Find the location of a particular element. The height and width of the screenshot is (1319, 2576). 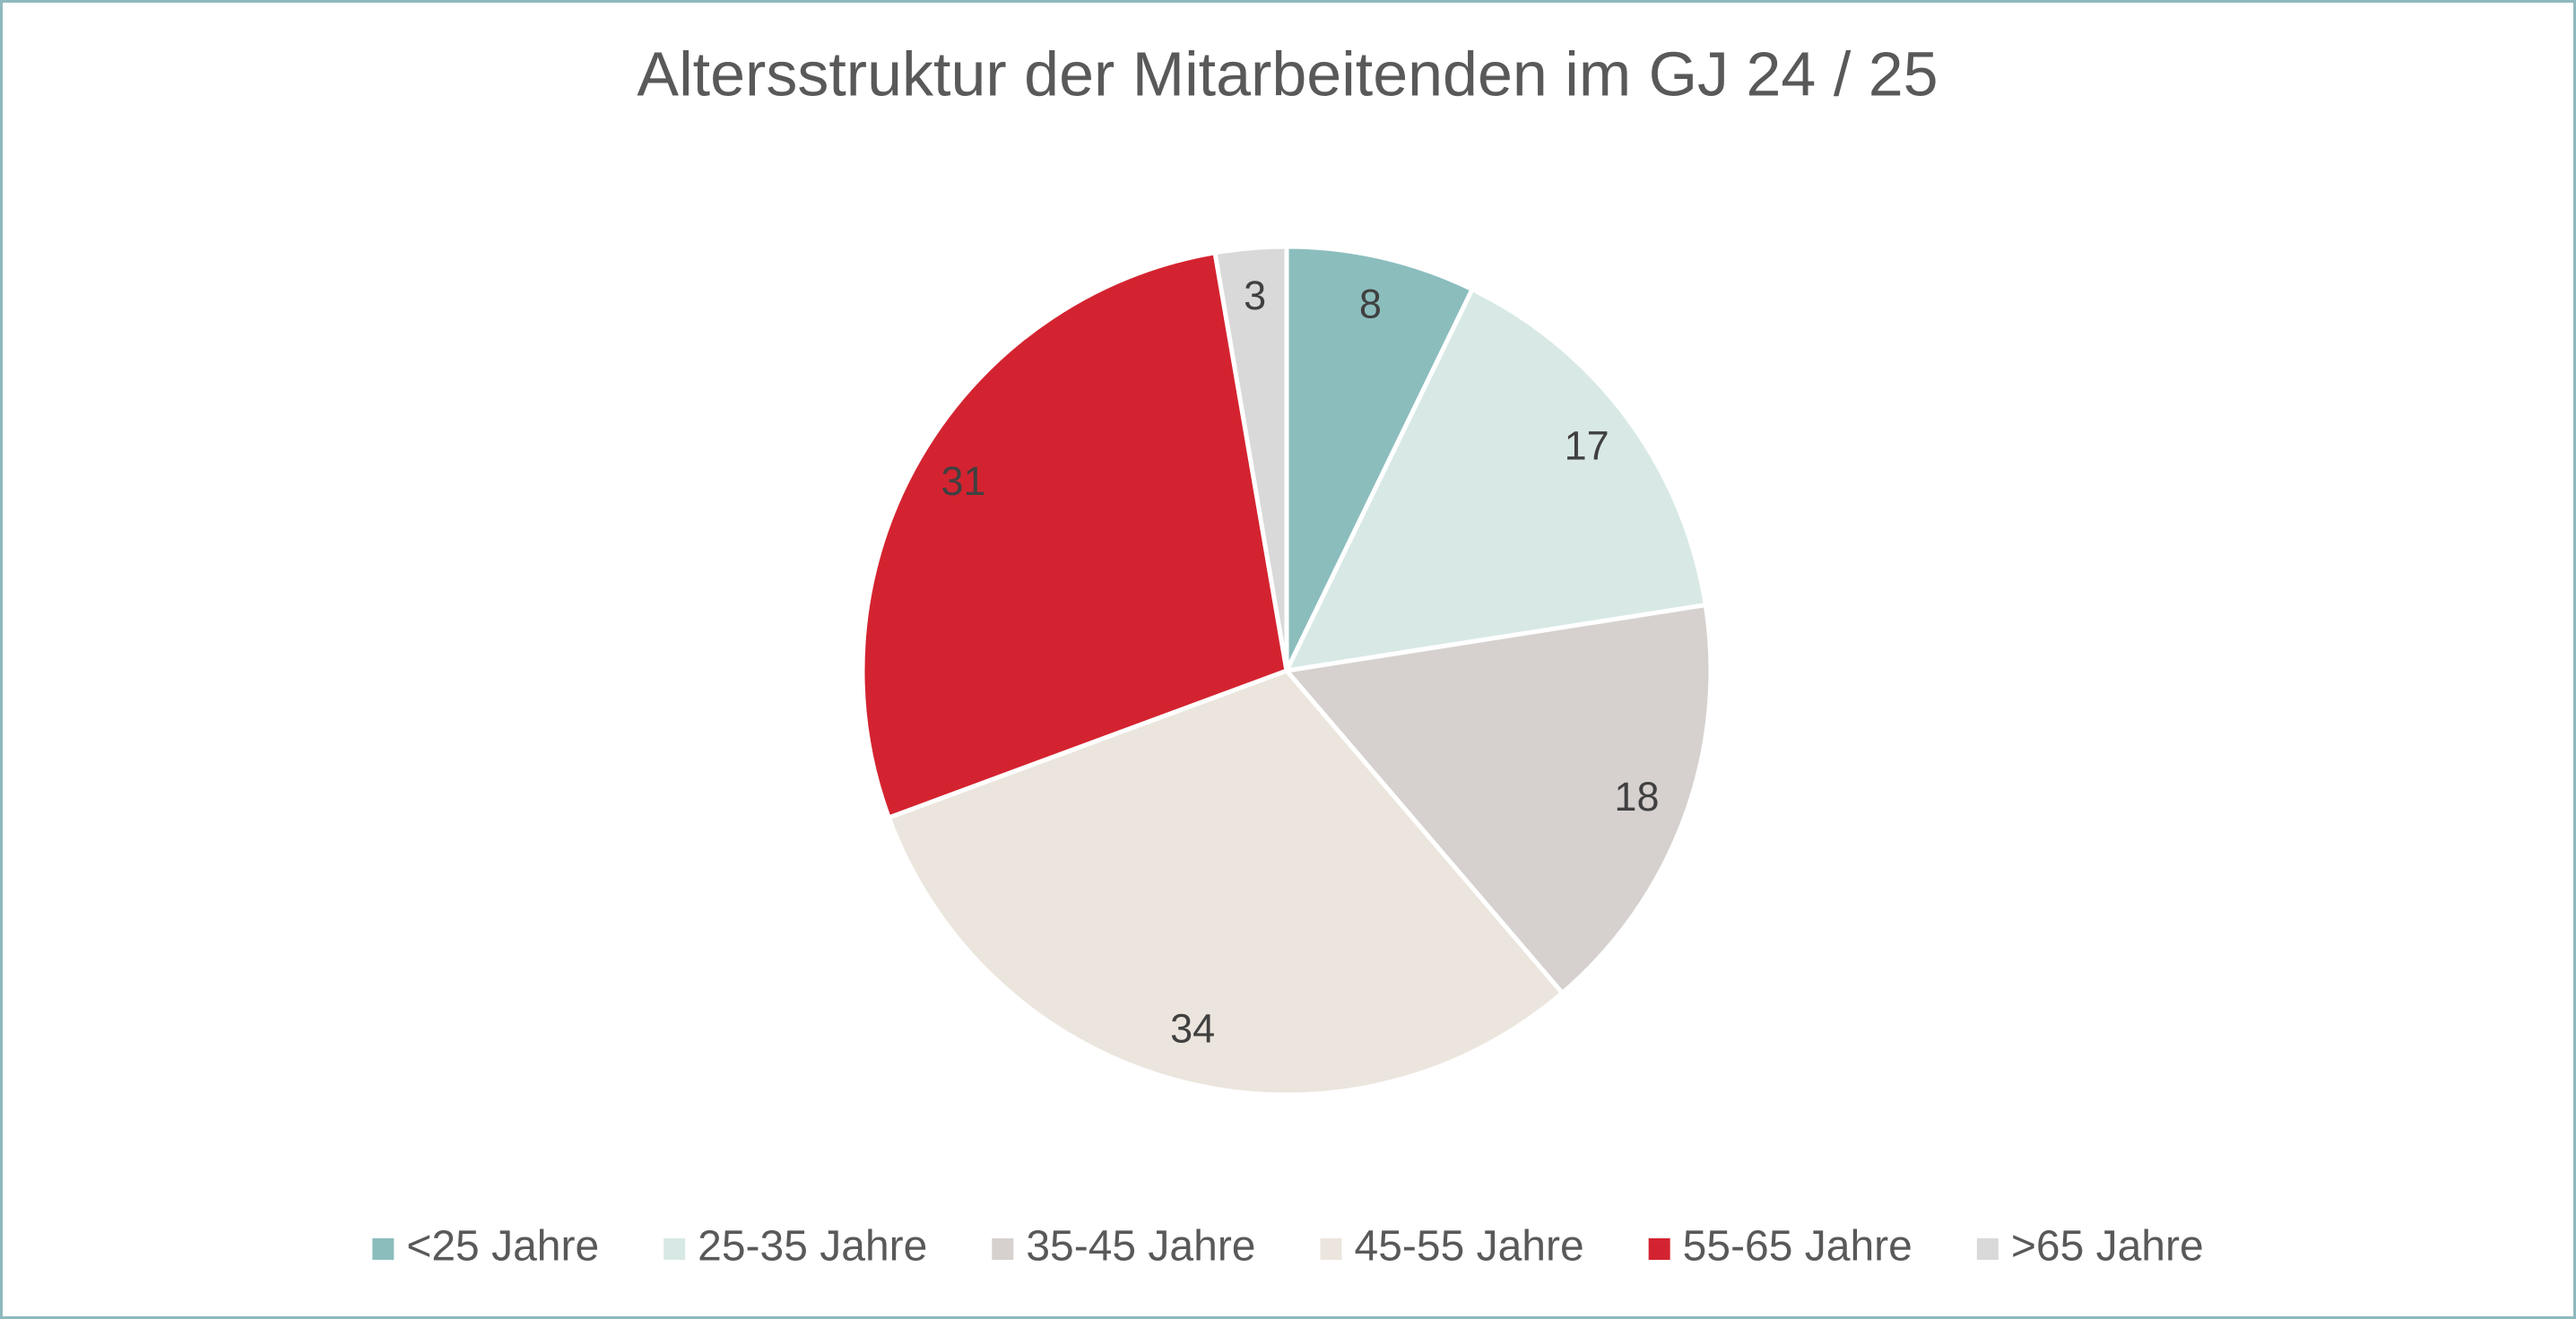

data-label: 17 is located at coordinates (1587, 445).